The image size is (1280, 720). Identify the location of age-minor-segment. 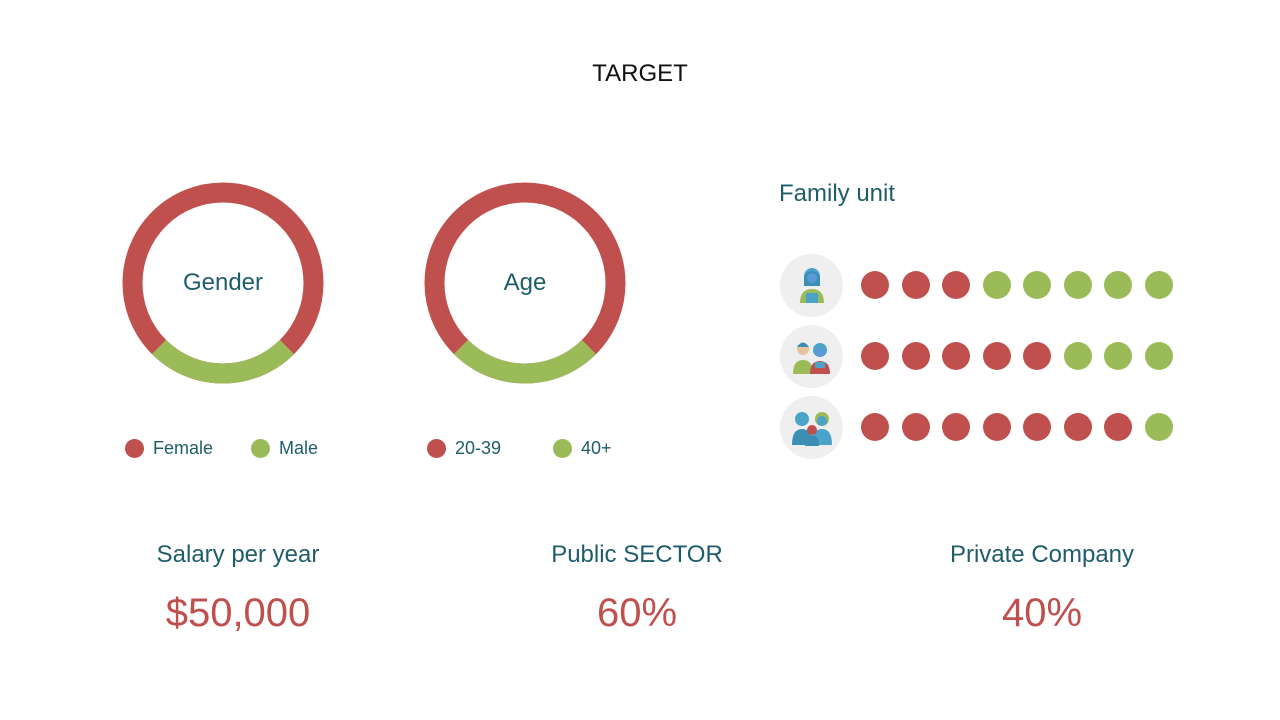
(525, 283).